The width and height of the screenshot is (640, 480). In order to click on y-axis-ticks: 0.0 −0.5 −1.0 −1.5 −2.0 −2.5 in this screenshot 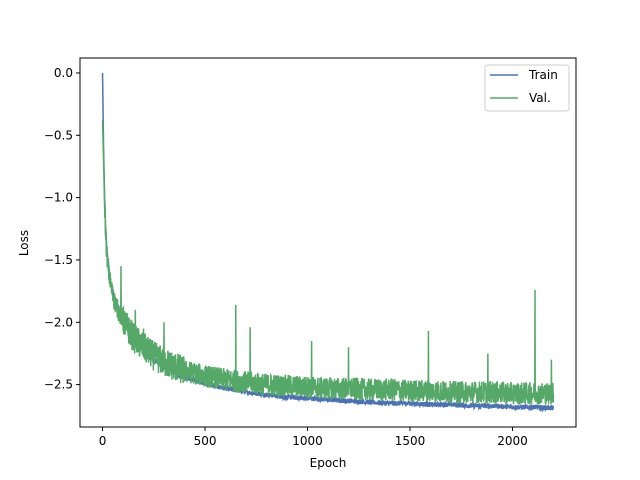, I will do `click(62, 229)`.